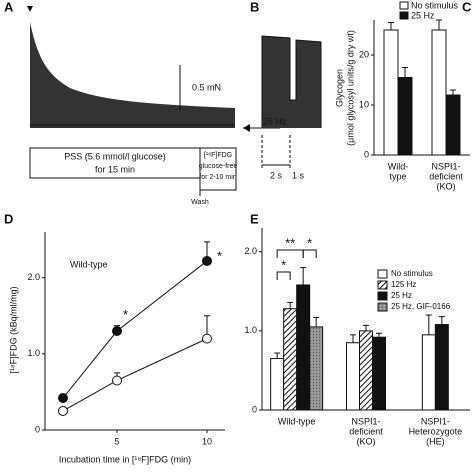 This screenshot has height=474, width=474. What do you see at coordinates (398, 166) in the screenshot?
I see `x-tick-label: Wild-` at bounding box center [398, 166].